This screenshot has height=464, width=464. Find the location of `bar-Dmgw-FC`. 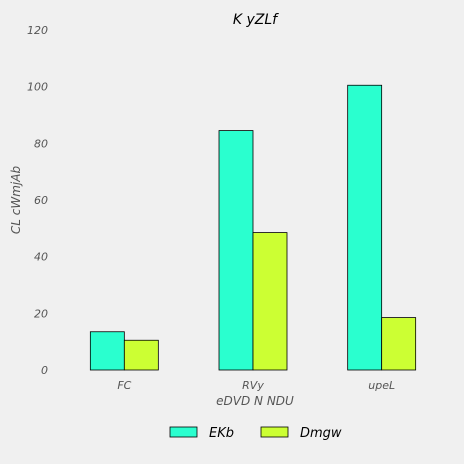

bar-Dmgw-FC is located at coordinates (141, 355).